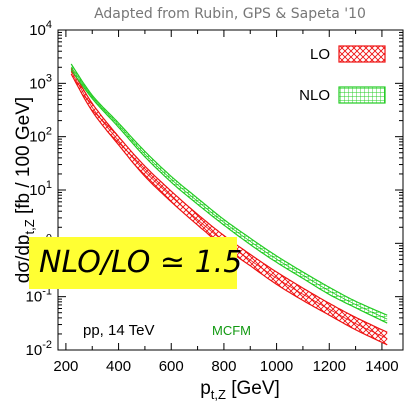 This screenshot has height=406, width=404. What do you see at coordinates (135, 263) in the screenshot?
I see `ratio-banner: NLO/LO ≃ 1.5` at bounding box center [135, 263].